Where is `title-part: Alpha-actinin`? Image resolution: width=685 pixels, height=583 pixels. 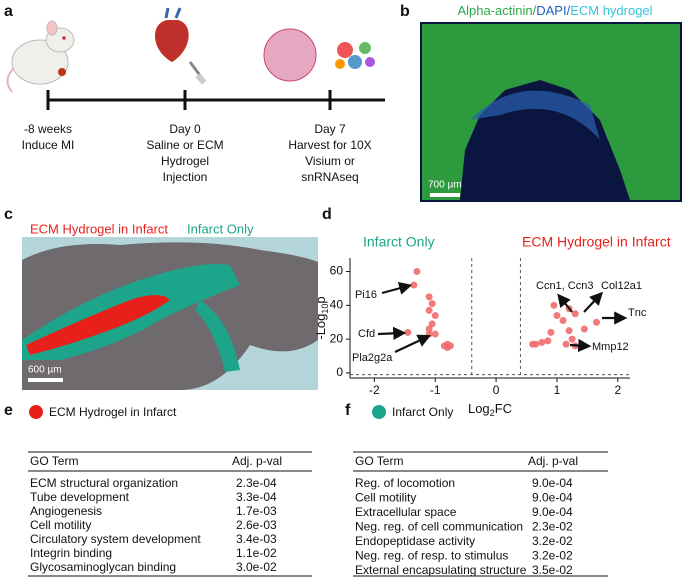
title-part: Alpha-actinin is located at coordinates (494, 10).